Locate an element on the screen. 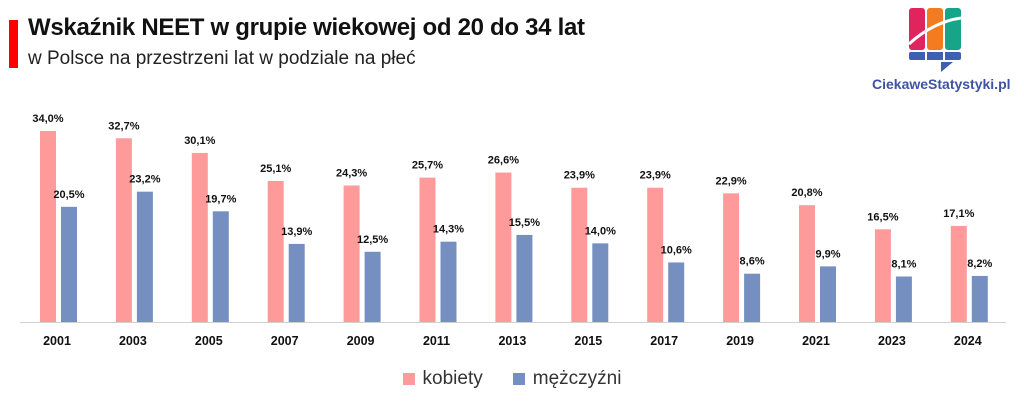 The height and width of the screenshot is (410, 1024). x-tick-label: 2007 is located at coordinates (285, 341).